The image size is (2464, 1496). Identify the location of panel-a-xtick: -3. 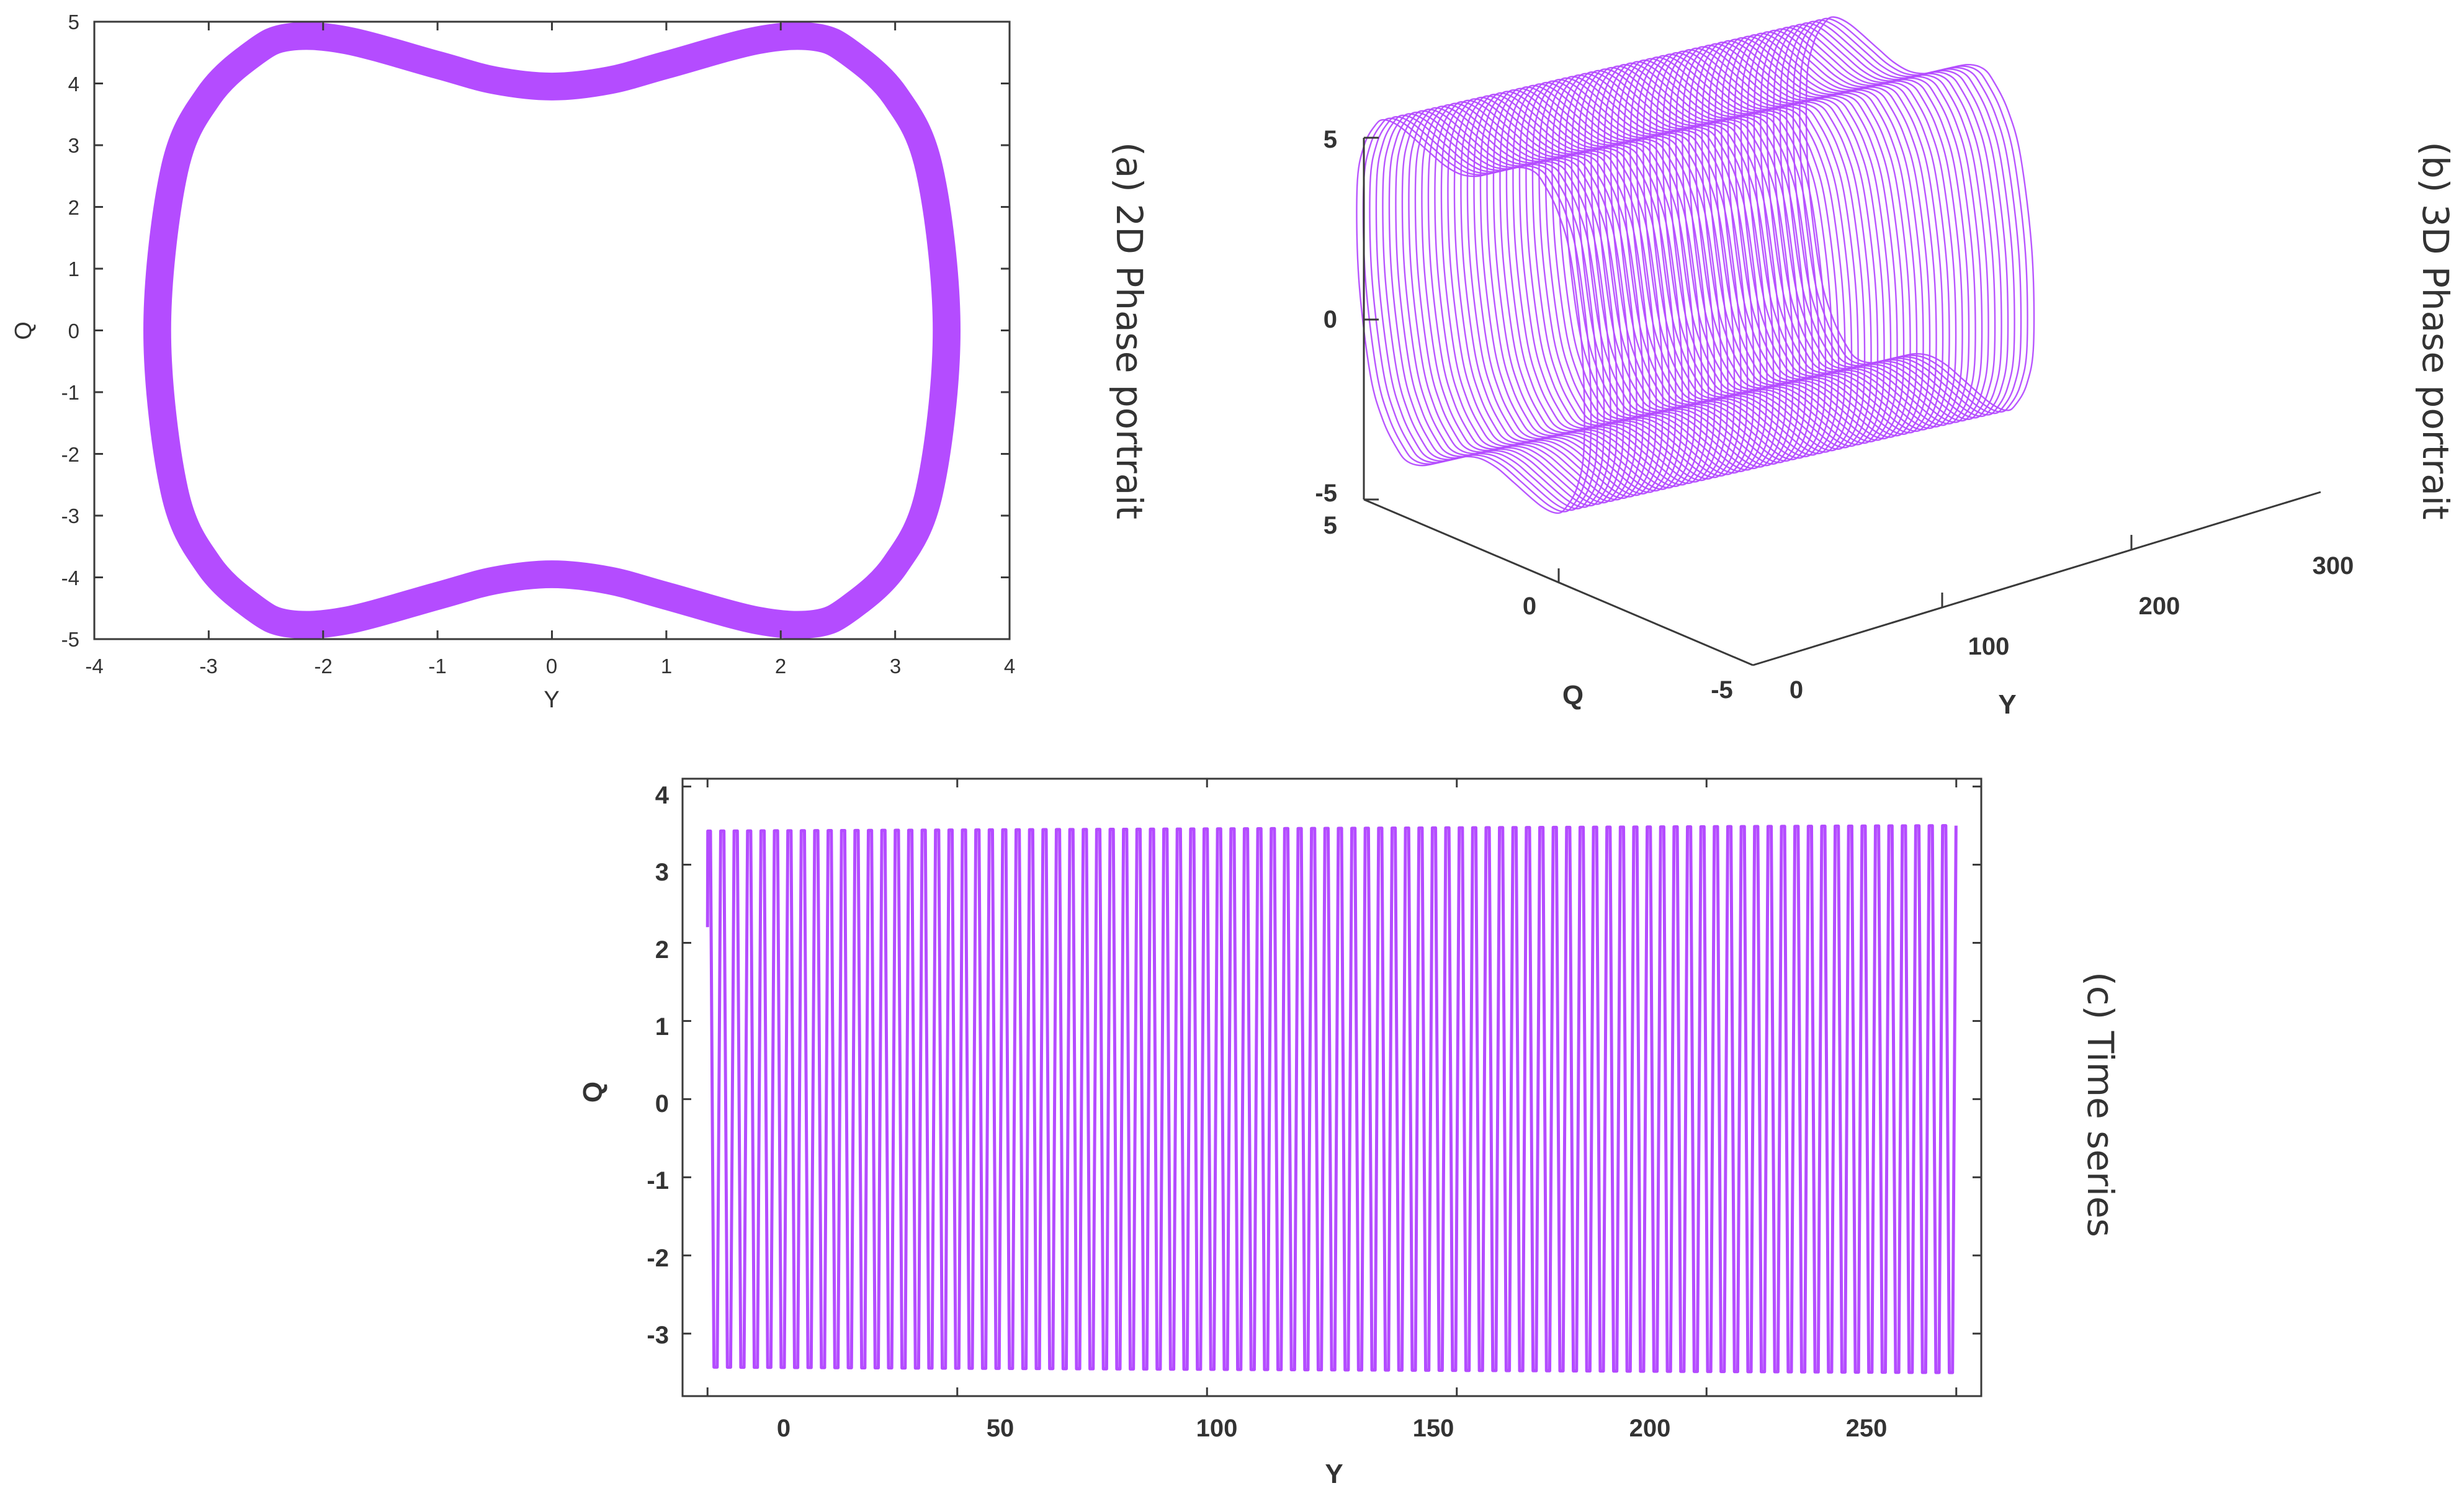
(208, 666).